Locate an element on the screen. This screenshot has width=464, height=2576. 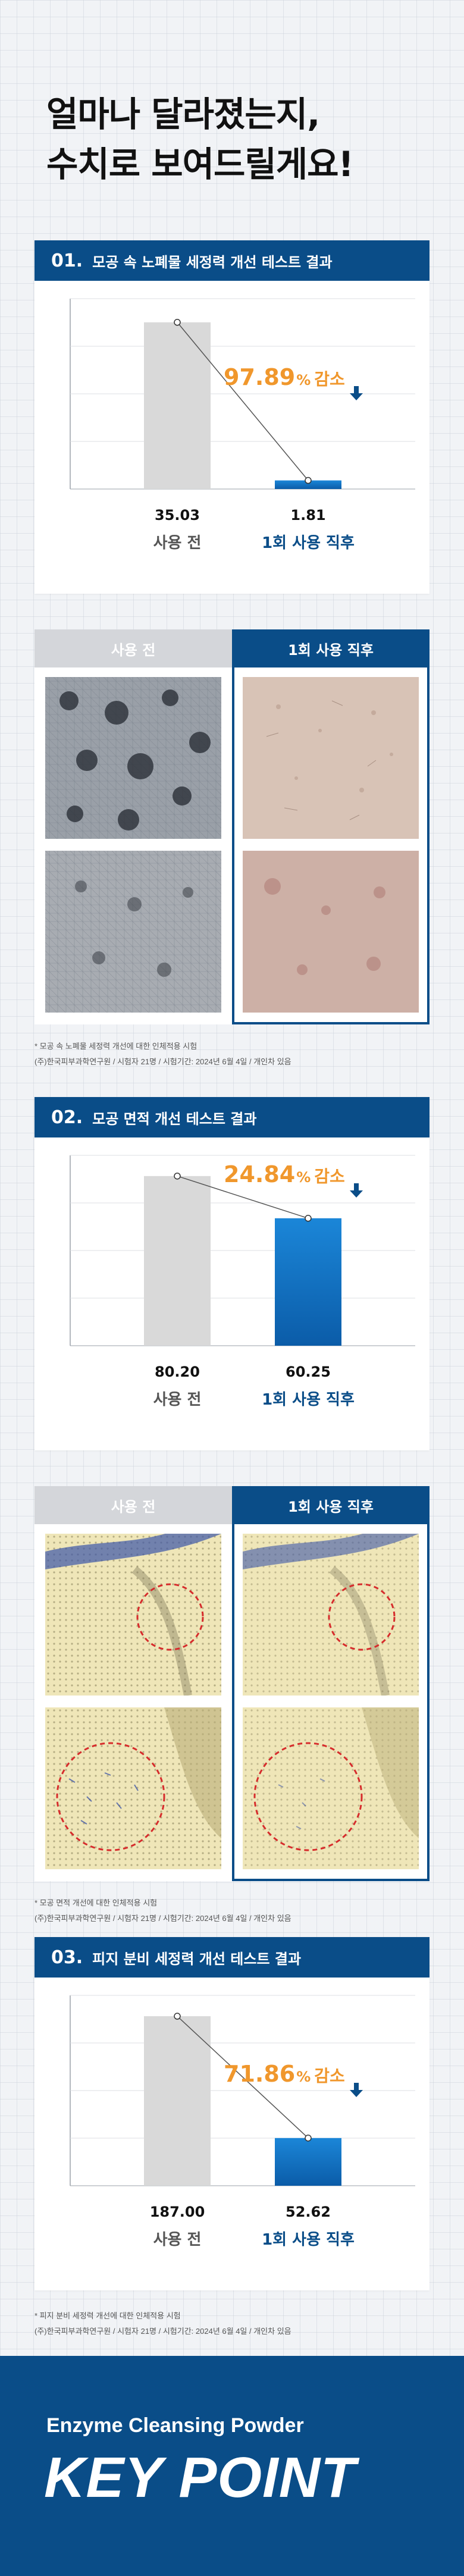
reduction-percent: 24.84 is located at coordinates (260, 1174).